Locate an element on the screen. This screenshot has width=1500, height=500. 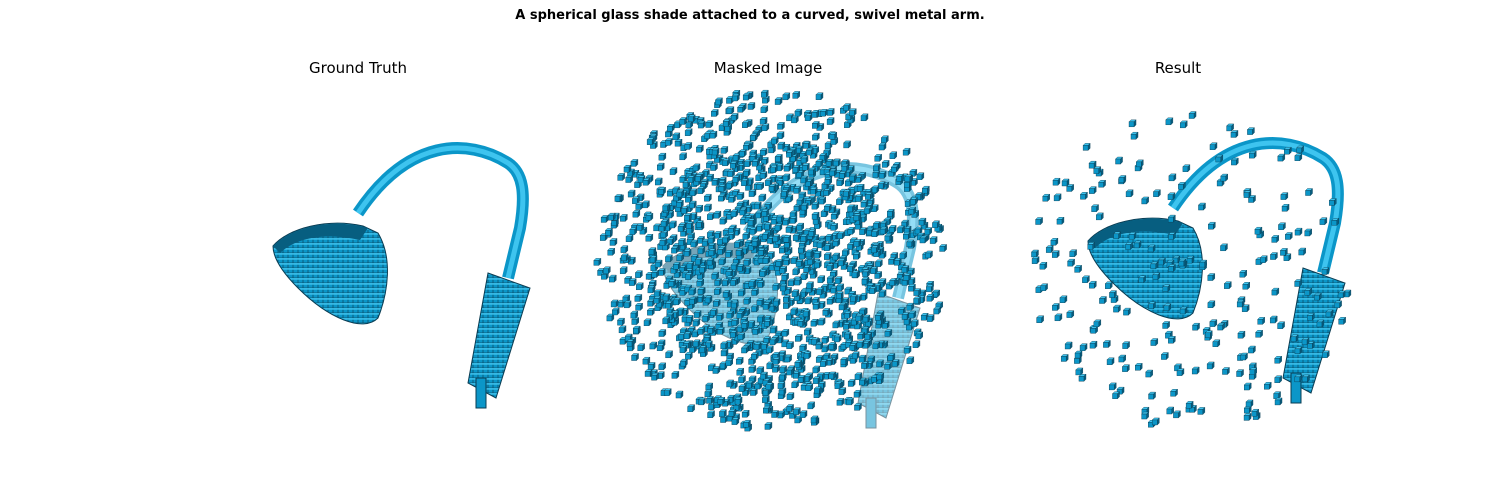
result-lamp-arm-highlight is located at coordinates (1255, 207).